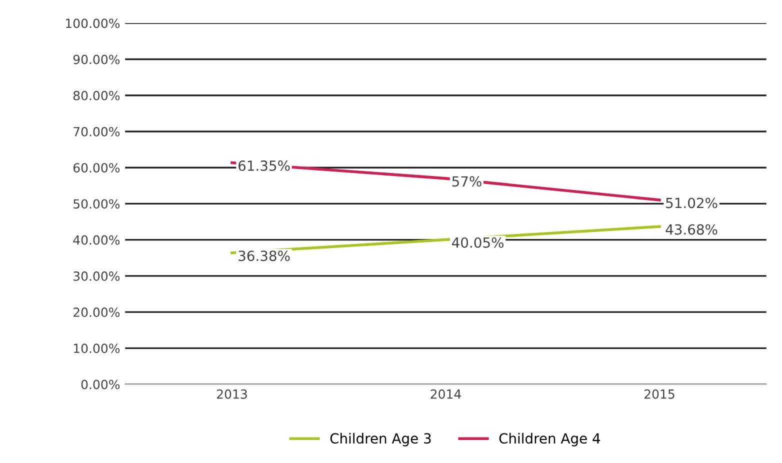 The image size is (782, 463). Describe the element at coordinates (97, 276) in the screenshot. I see `y-tick-label: 30.00%` at that location.